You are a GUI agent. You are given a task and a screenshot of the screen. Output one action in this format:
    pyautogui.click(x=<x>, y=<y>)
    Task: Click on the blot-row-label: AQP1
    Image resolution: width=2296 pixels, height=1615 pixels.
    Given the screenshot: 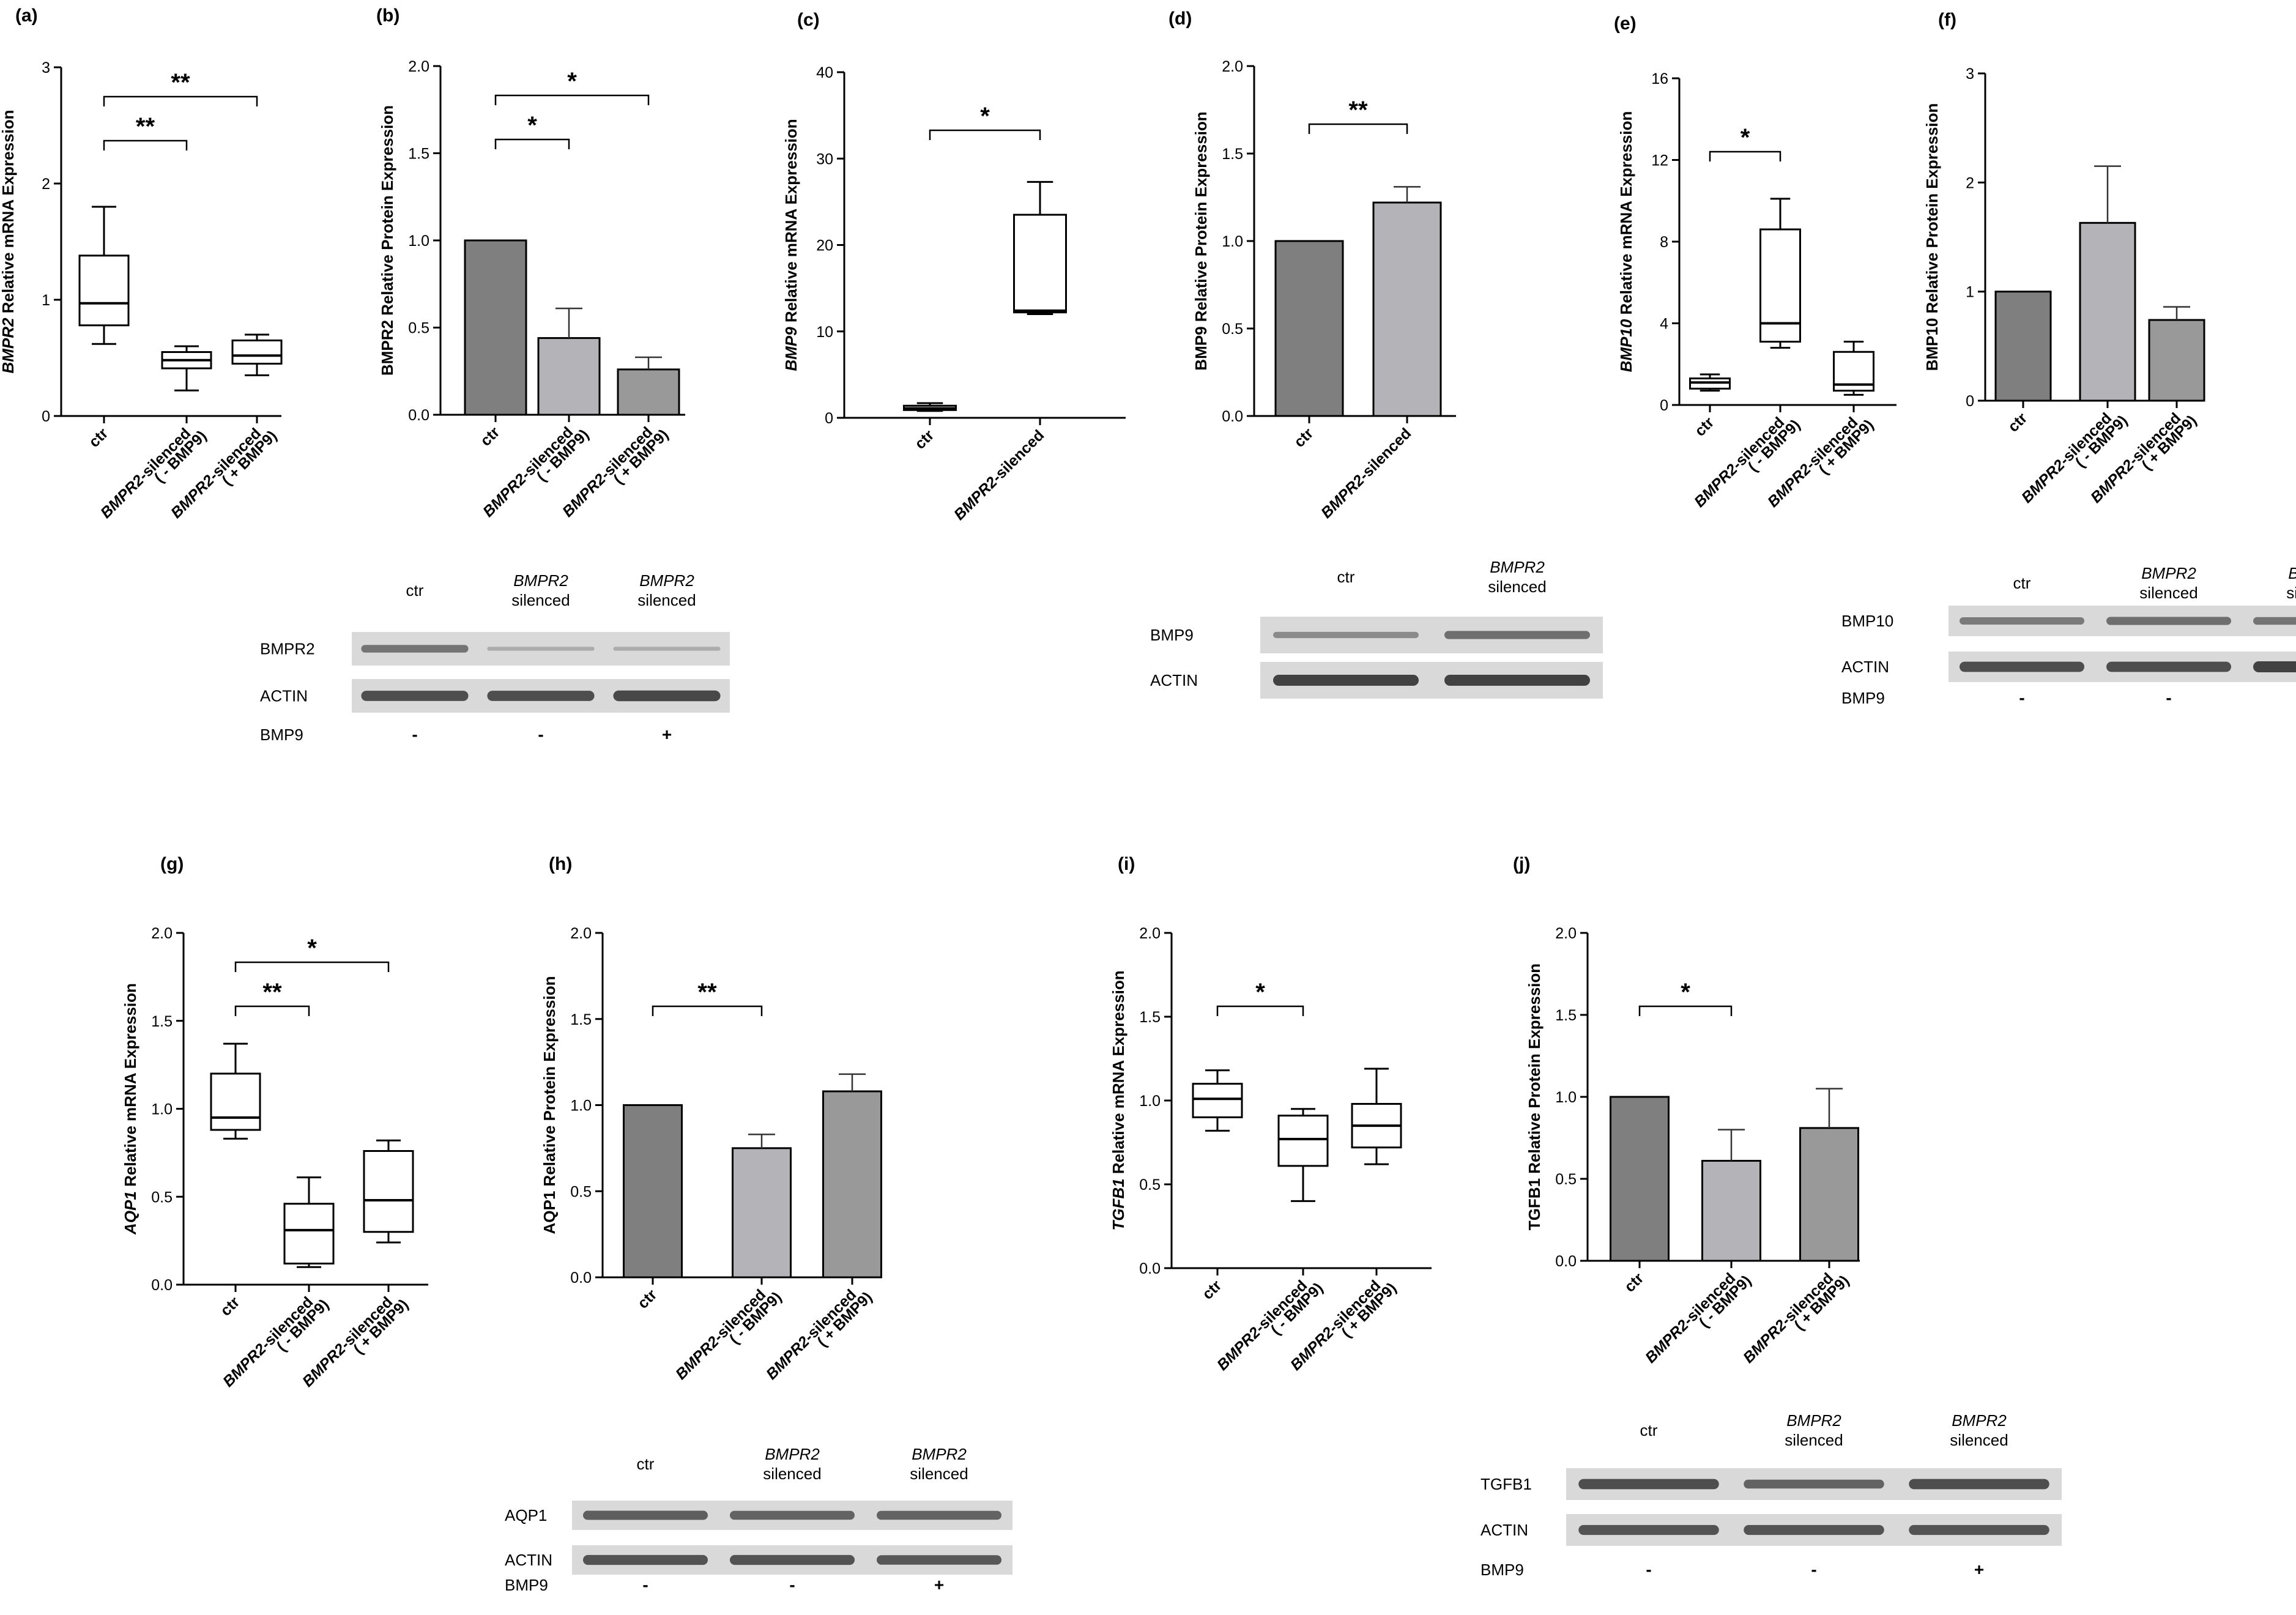 What is the action you would take?
    pyautogui.click(x=526, y=1515)
    